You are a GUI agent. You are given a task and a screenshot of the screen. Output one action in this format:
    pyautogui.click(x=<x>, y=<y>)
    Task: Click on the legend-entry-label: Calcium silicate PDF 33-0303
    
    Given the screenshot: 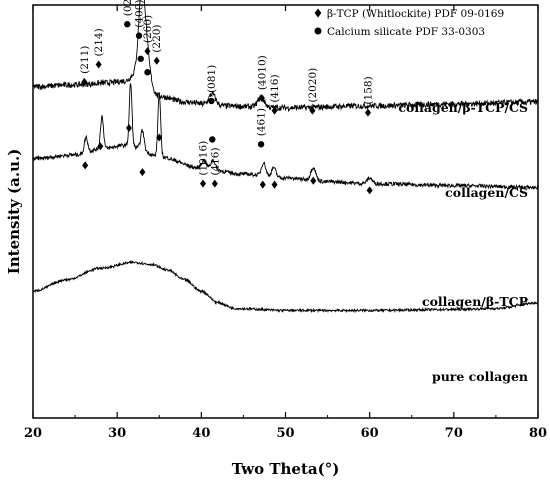 What is the action you would take?
    pyautogui.click(x=406, y=32)
    